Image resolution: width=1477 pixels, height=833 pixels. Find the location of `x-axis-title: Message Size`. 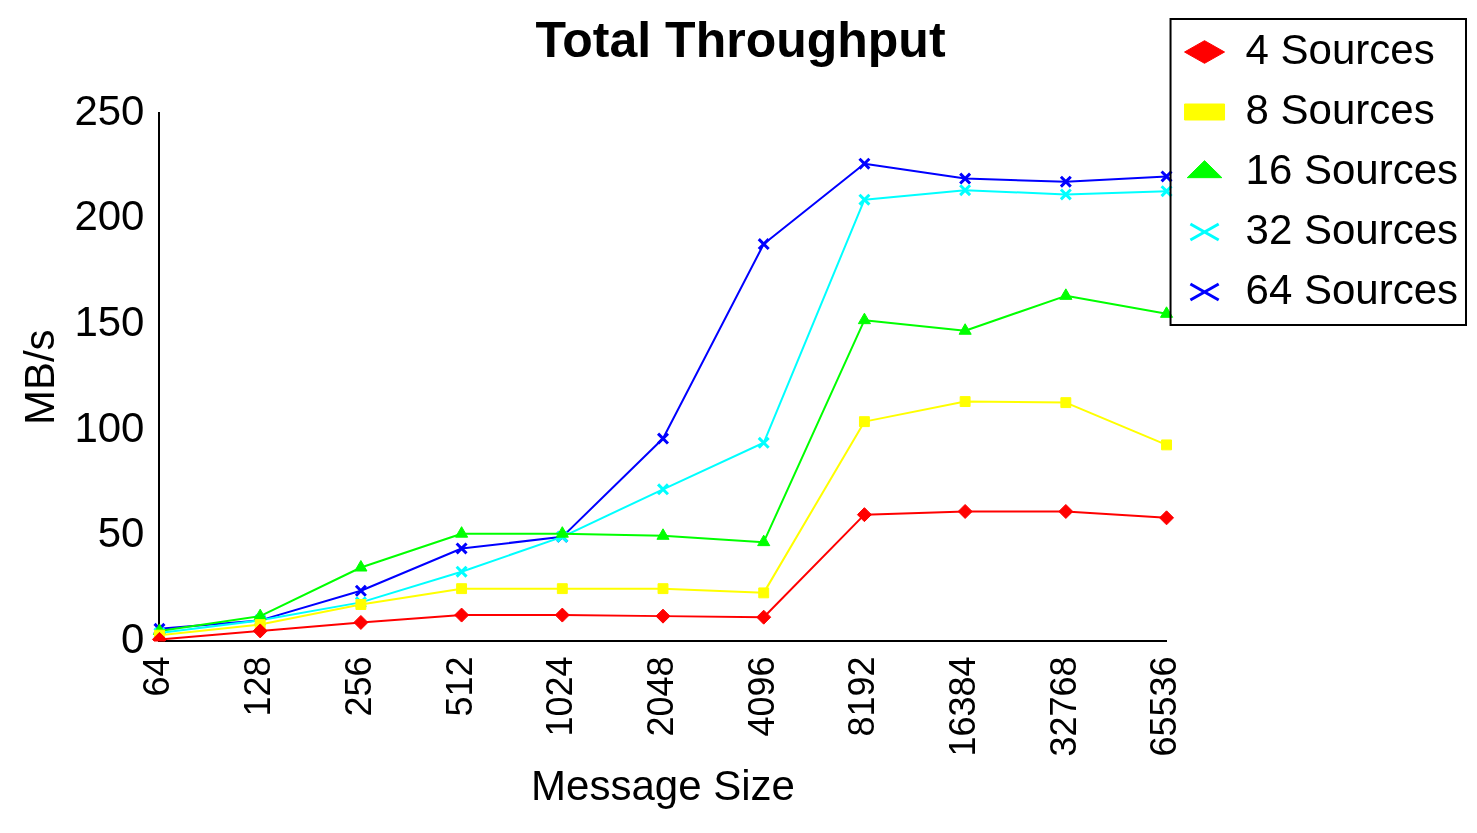

x-axis-title: Message Size is located at coordinates (663, 786).